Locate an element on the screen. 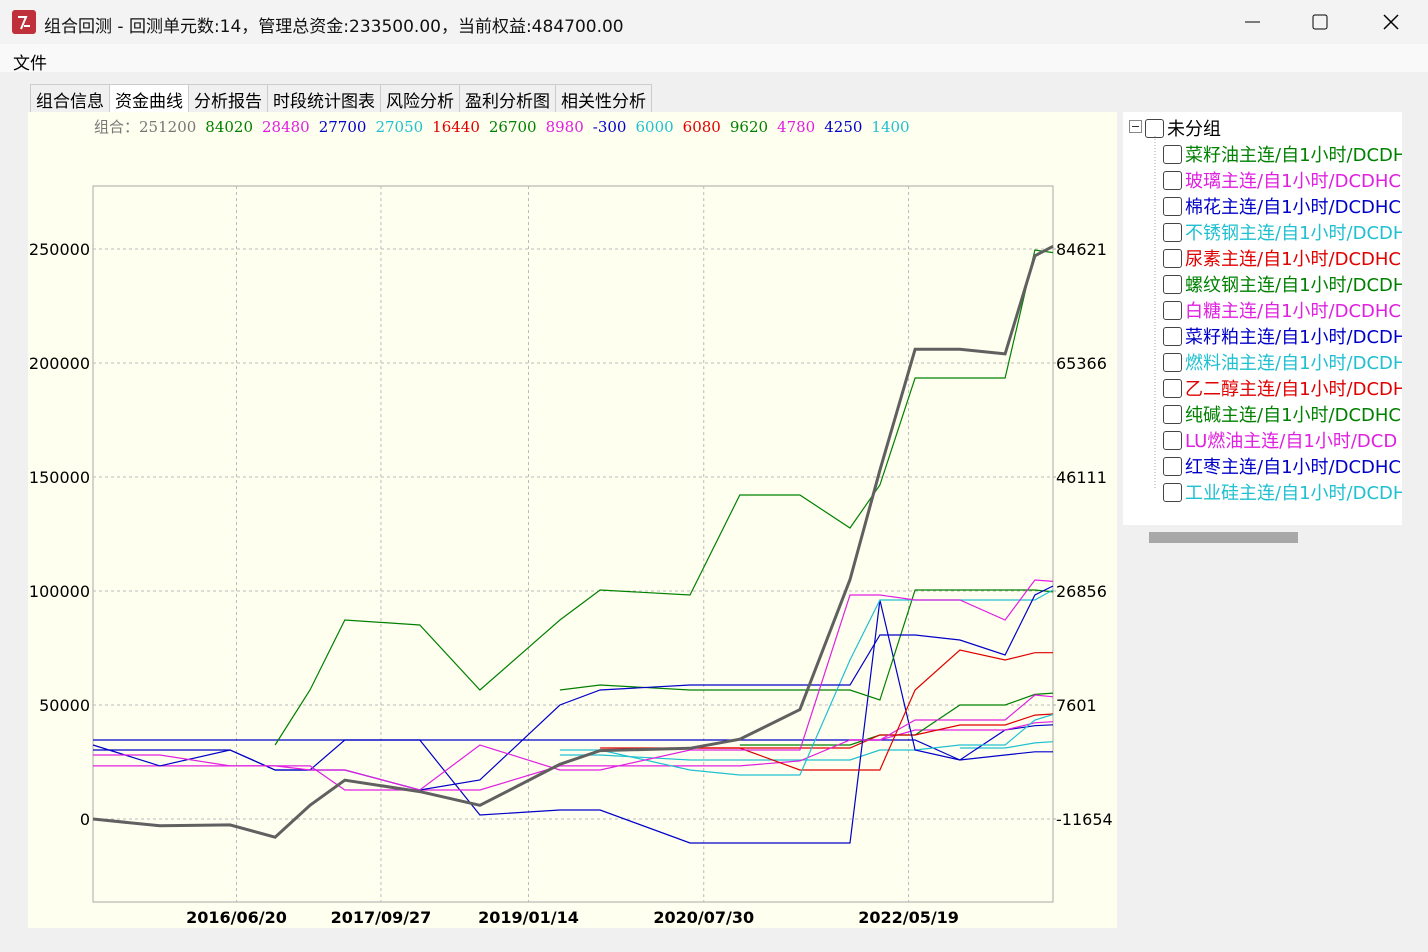 This screenshot has width=1428, height=952. tree-item-label: 螺纹钢主连/自1小时/DCDH is located at coordinates (1293, 285).